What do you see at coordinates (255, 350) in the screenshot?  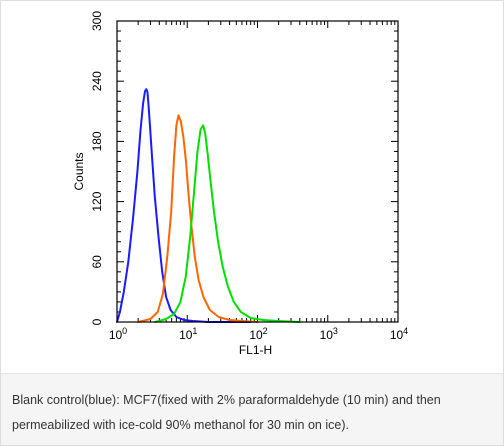 I see `x-axis-label: FL1-H` at bounding box center [255, 350].